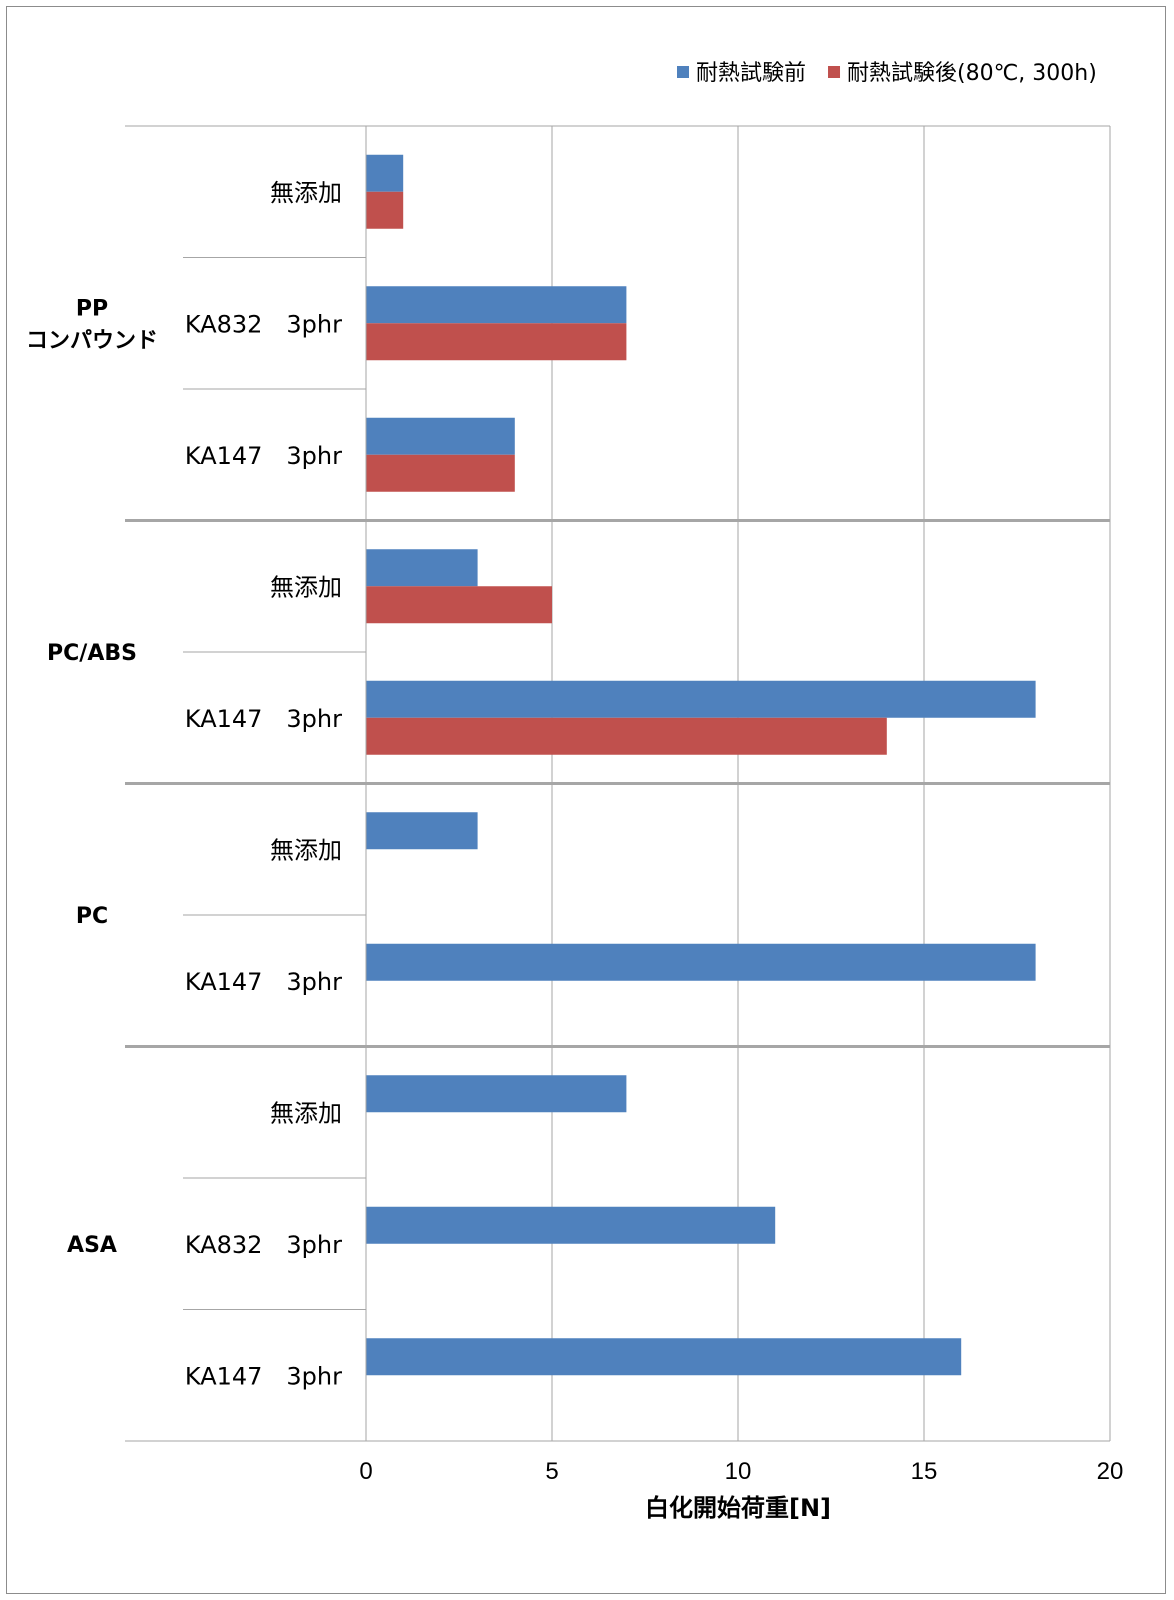 The width and height of the screenshot is (1174, 1600). I want to click on x-axis-title: 白化開始荷重[N], so click(738, 1508).